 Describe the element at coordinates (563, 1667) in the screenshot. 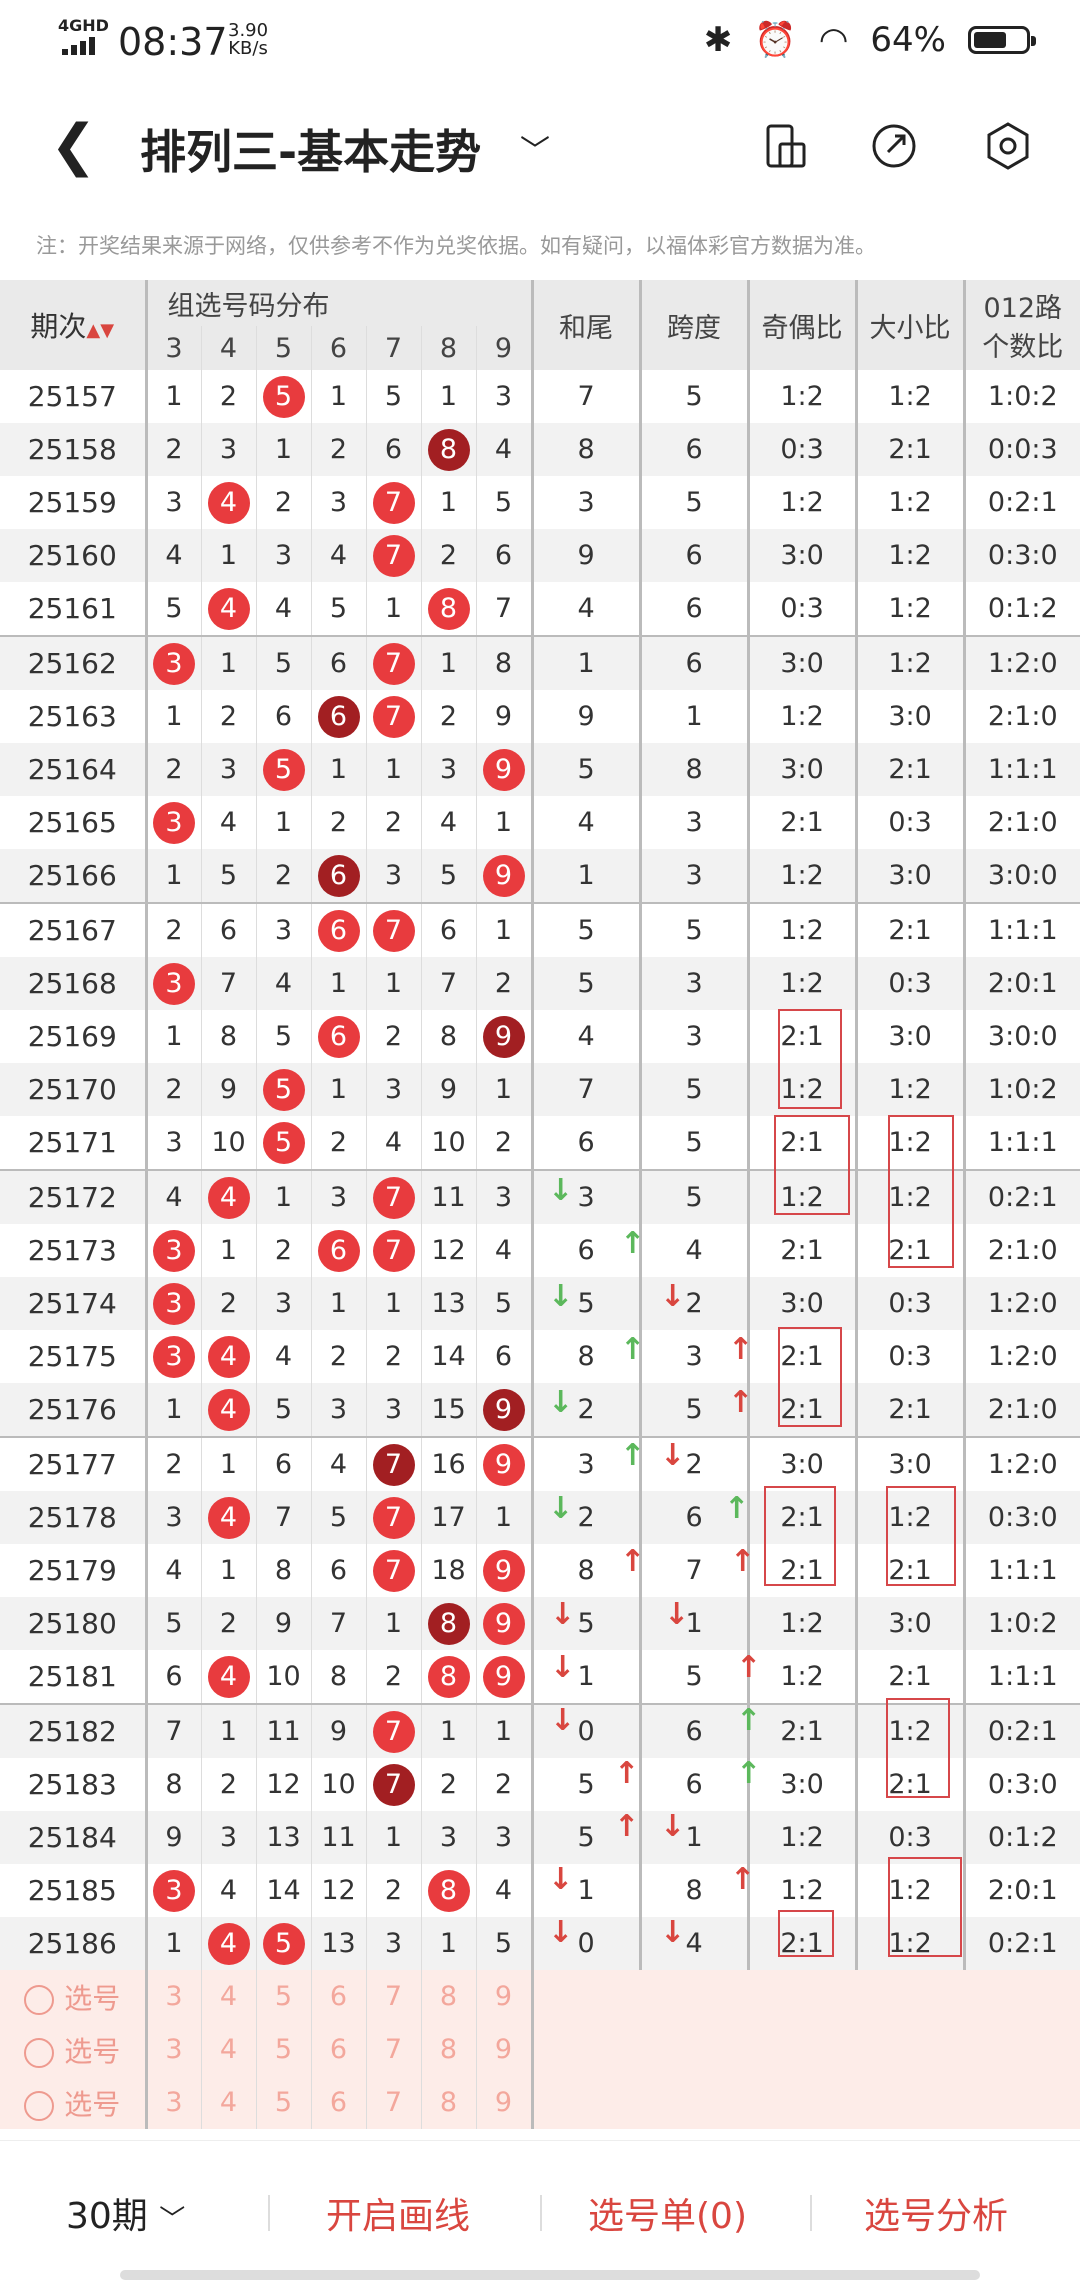

I see `arrow-down-icon: ↓` at that location.